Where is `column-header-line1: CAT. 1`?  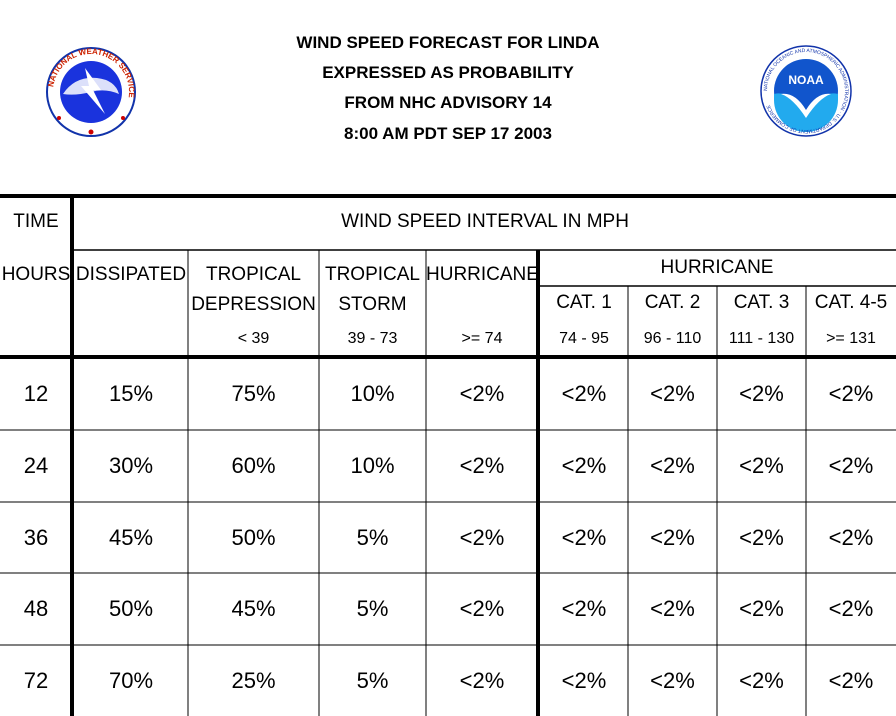 column-header-line1: CAT. 1 is located at coordinates (584, 302).